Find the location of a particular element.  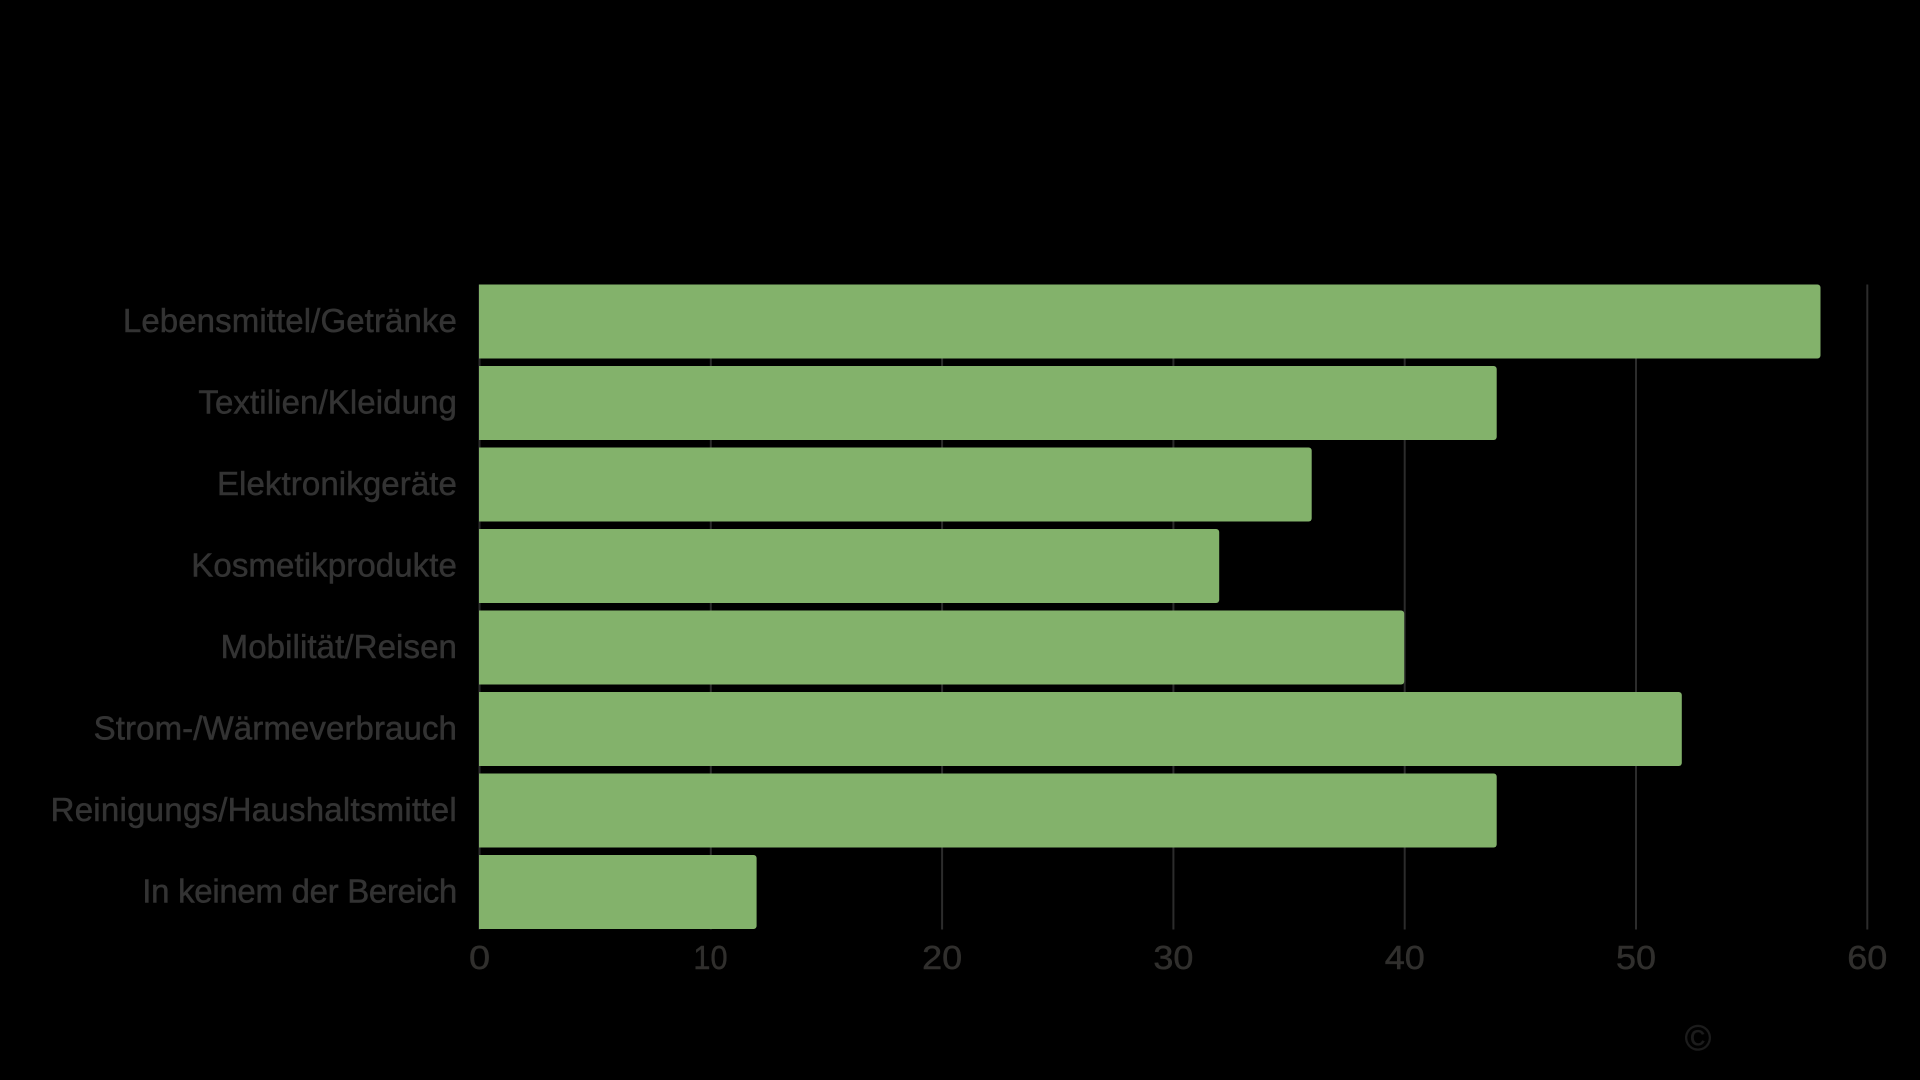

svg-text: 10 is located at coordinates (710, 957).